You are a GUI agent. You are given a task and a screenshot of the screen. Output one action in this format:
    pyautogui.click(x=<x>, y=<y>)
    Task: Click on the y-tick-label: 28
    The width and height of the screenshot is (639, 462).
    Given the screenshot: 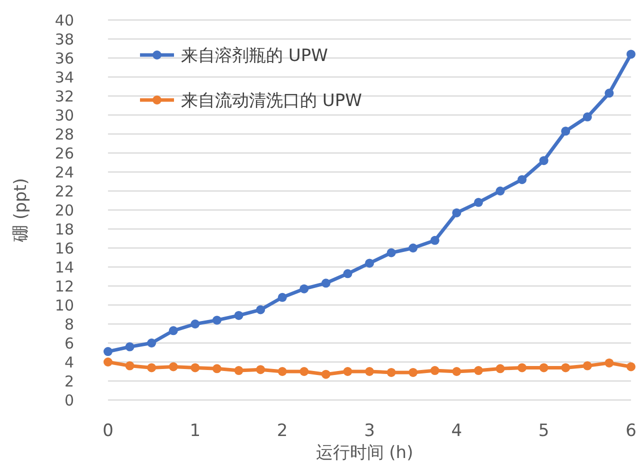 What is the action you would take?
    pyautogui.click(x=64, y=134)
    